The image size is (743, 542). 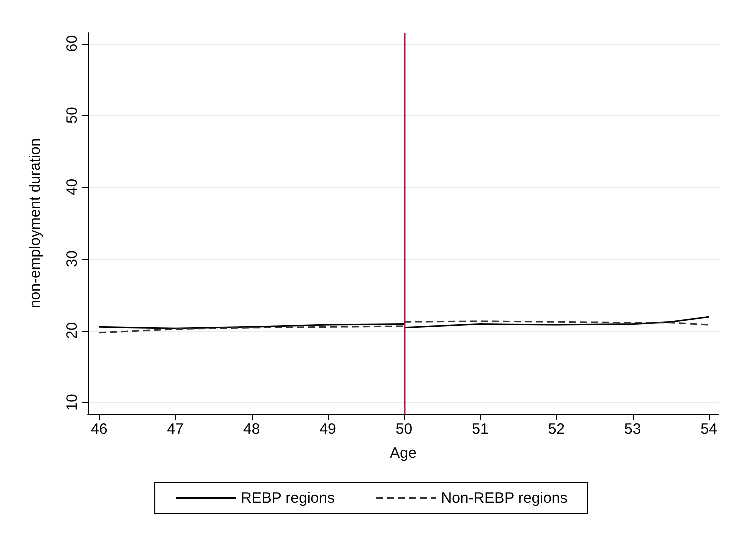 What do you see at coordinates (175, 429) in the screenshot?
I see `x-tick-label: 47` at bounding box center [175, 429].